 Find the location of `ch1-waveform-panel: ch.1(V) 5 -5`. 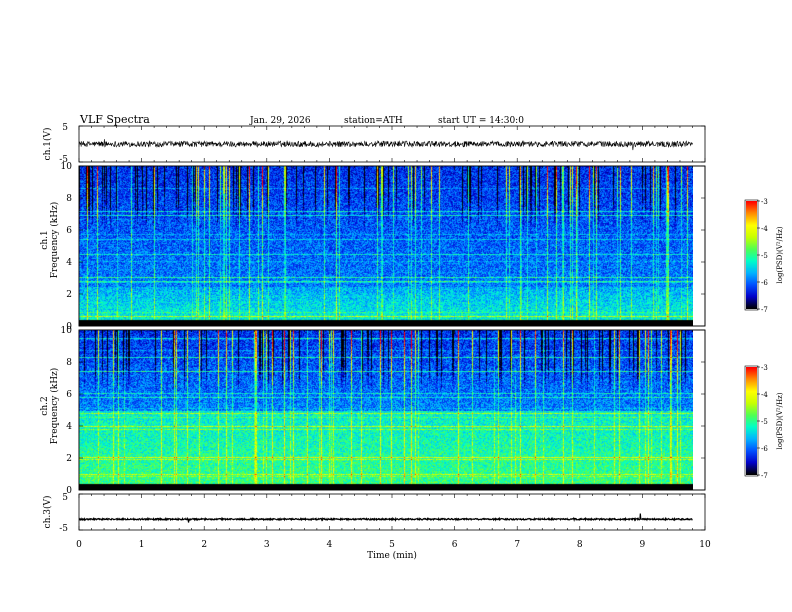

ch1-waveform-panel: ch.1(V) 5 -5 is located at coordinates (374, 144).